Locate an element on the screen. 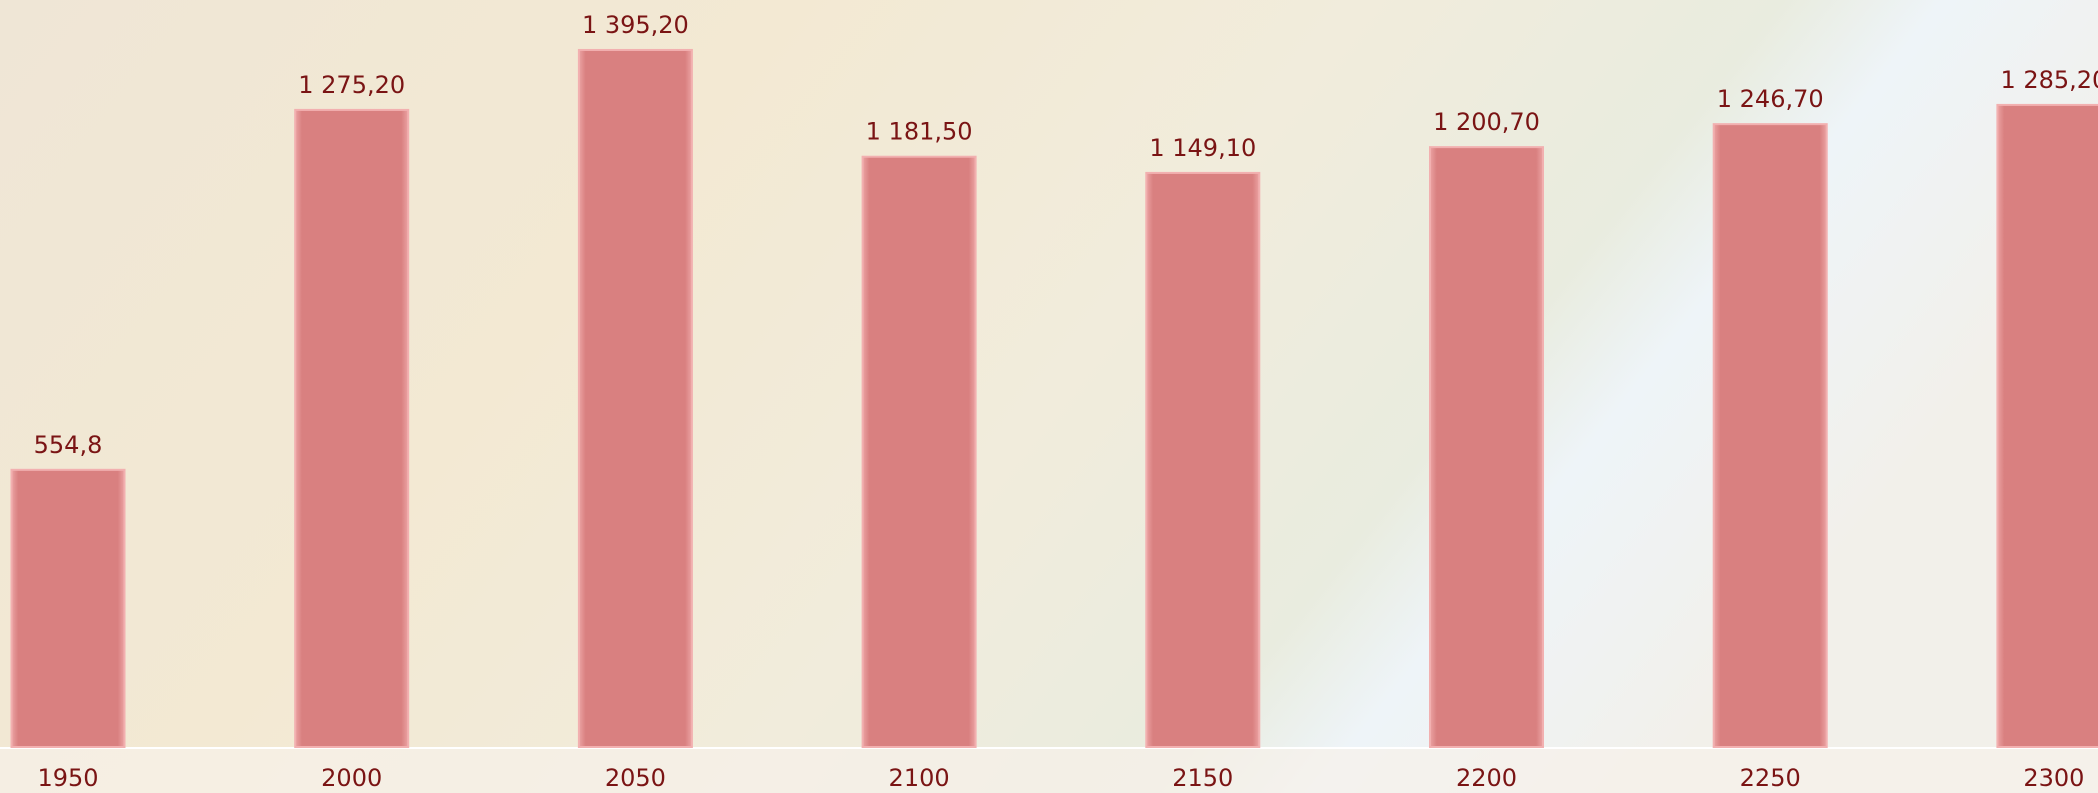 The image size is (2098, 793). value-label: 1 149,10 is located at coordinates (1202, 148).